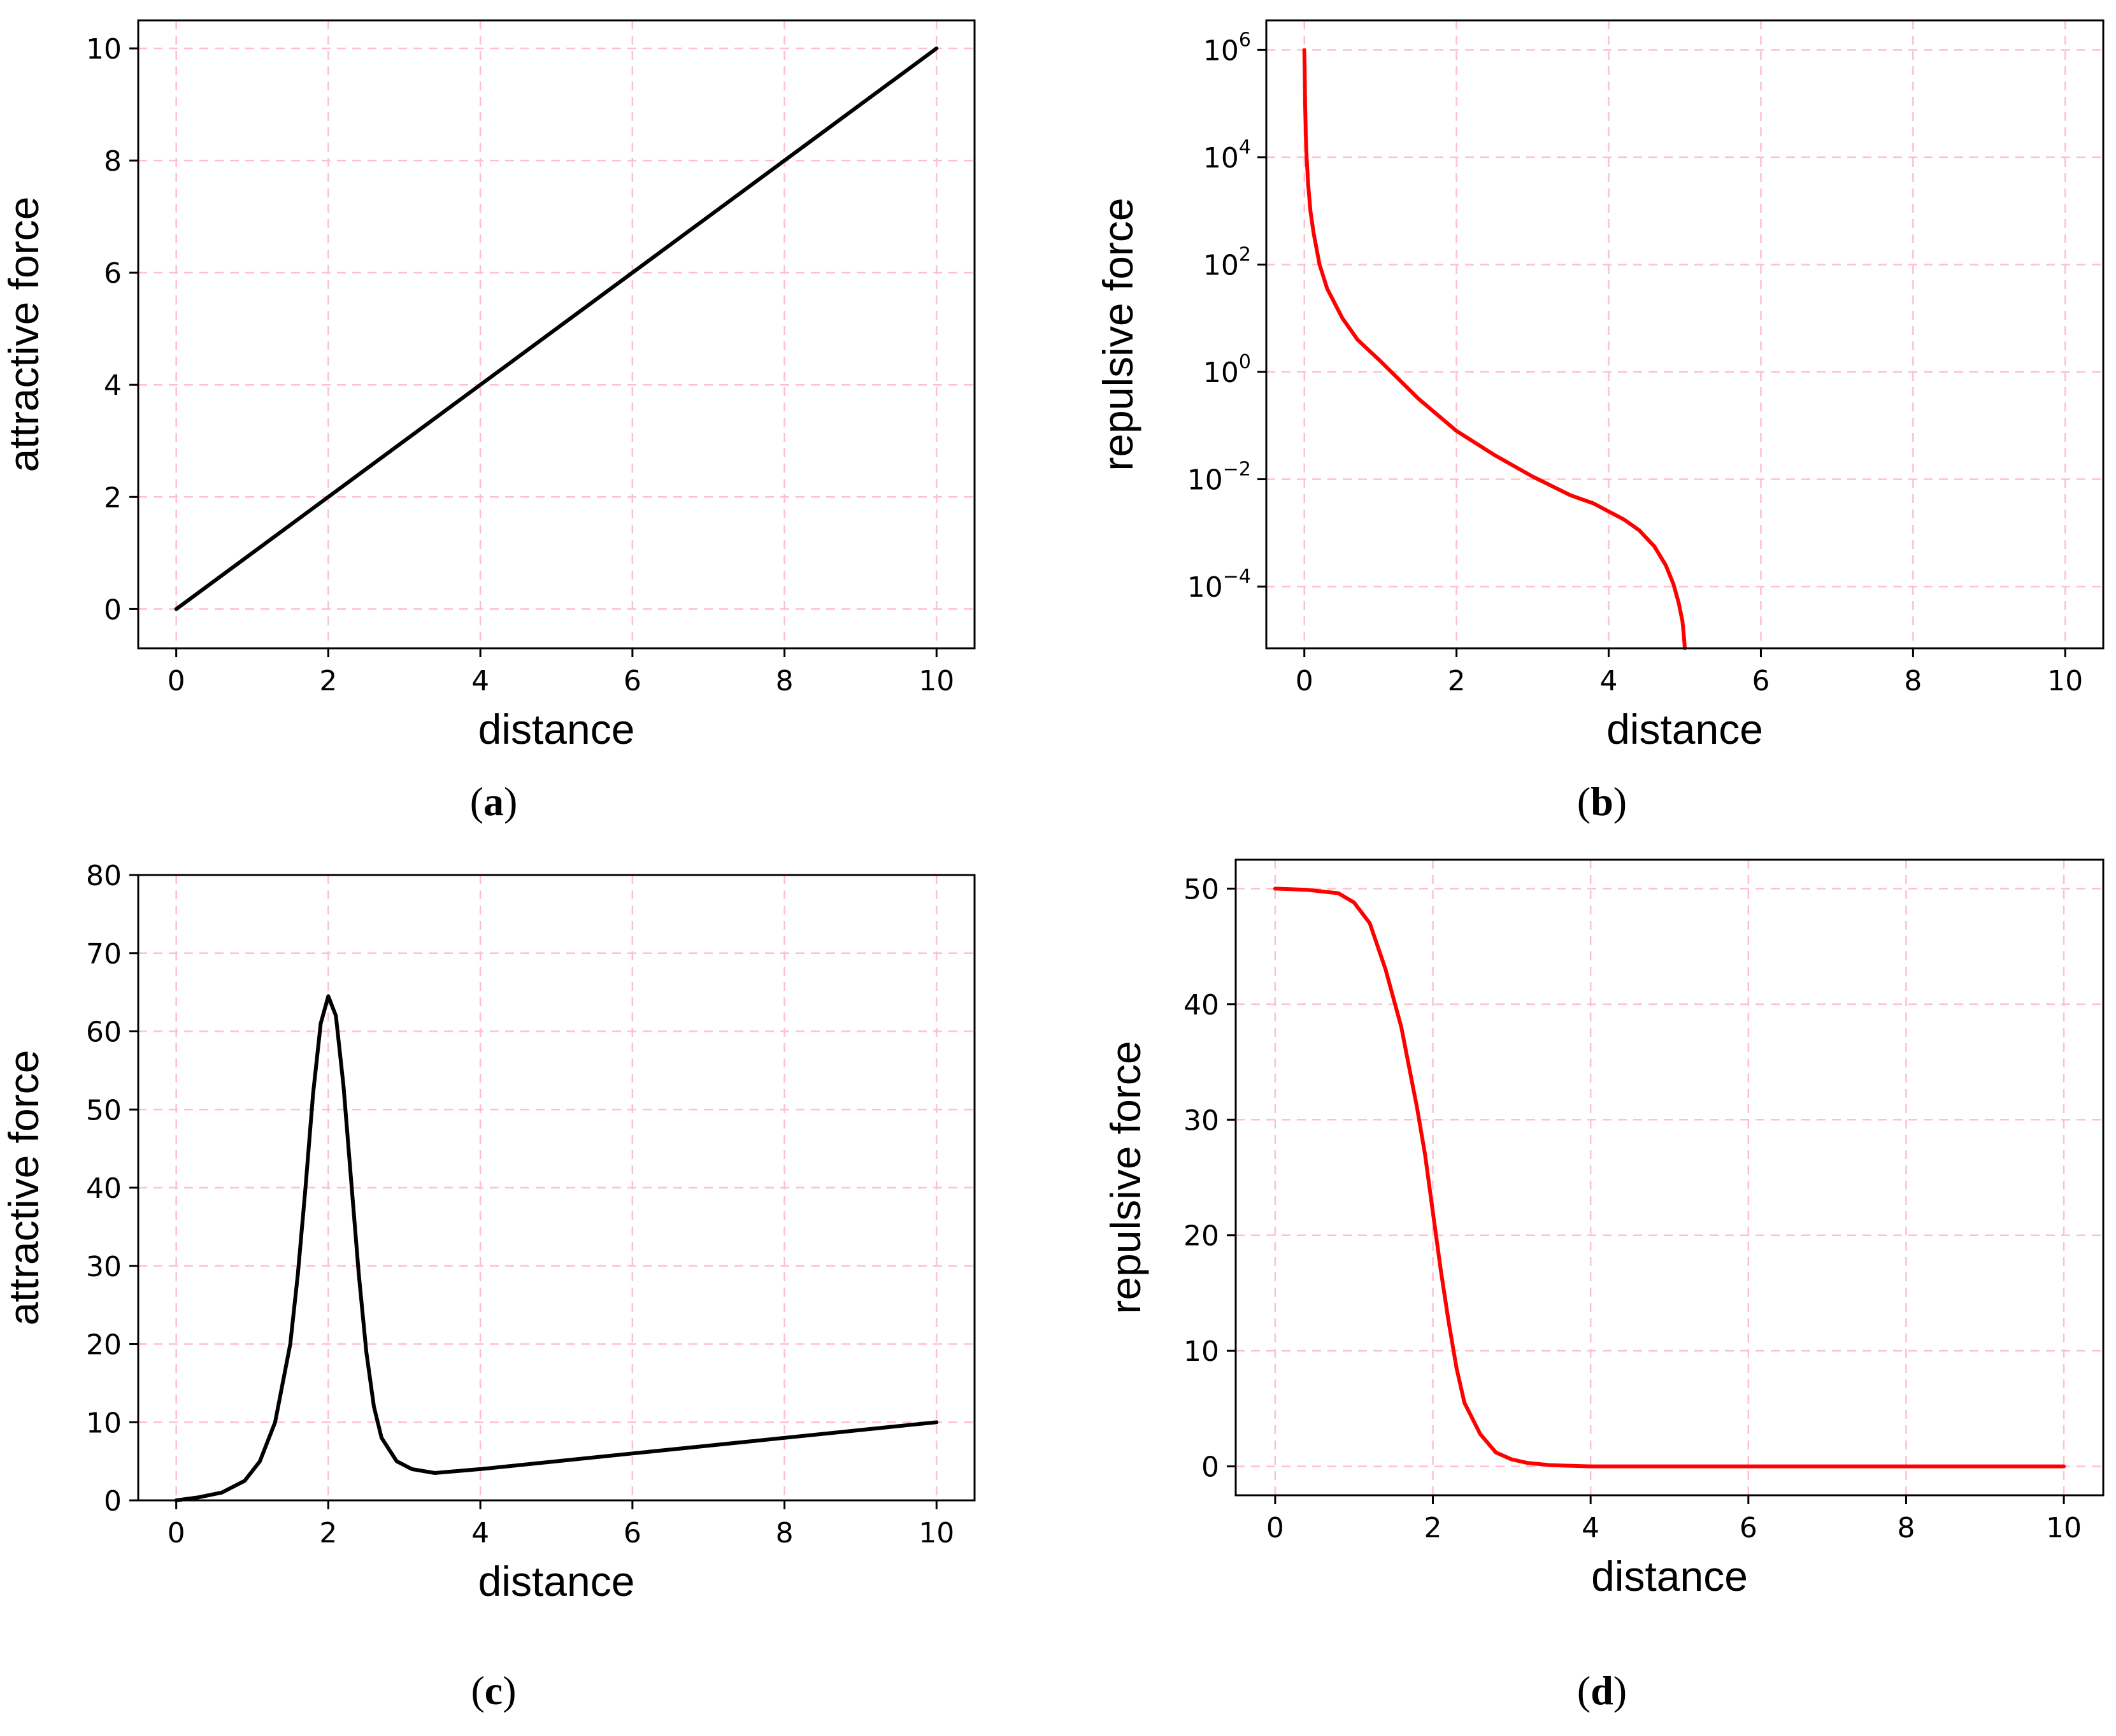  Describe the element at coordinates (104, 1032) in the screenshot. I see `y-tick-label-6: 60` at that location.